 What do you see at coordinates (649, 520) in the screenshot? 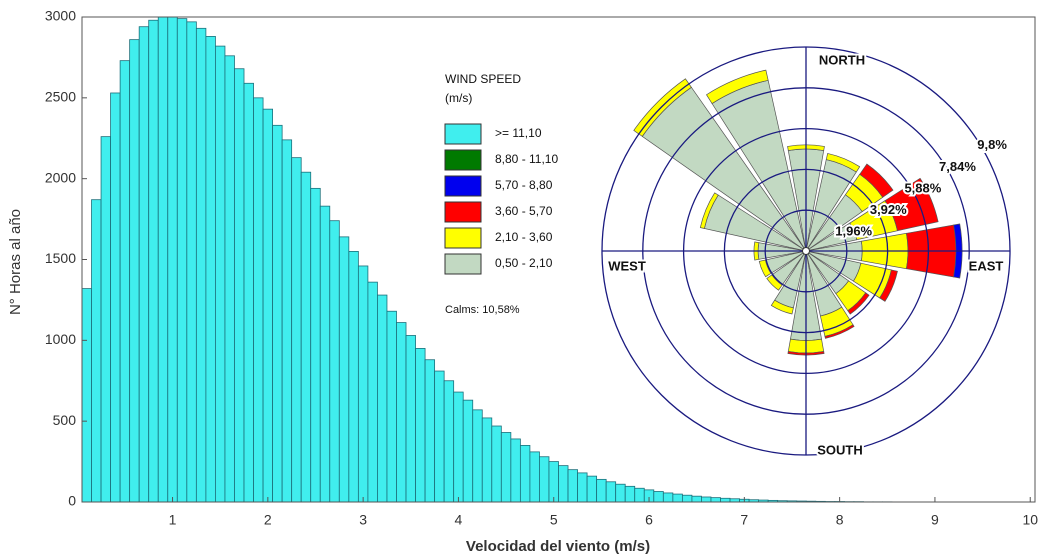
I see `x-tick-label: 6` at bounding box center [649, 520].